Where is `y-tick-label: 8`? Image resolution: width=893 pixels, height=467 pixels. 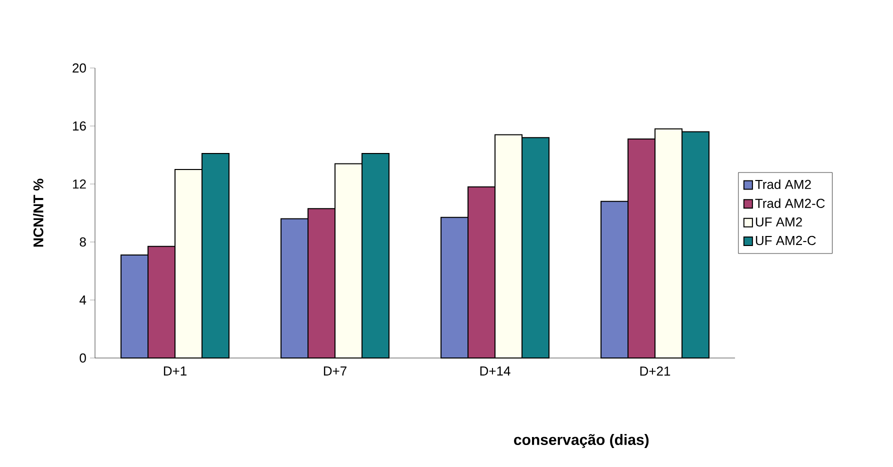 y-tick-label: 8 is located at coordinates (83, 242).